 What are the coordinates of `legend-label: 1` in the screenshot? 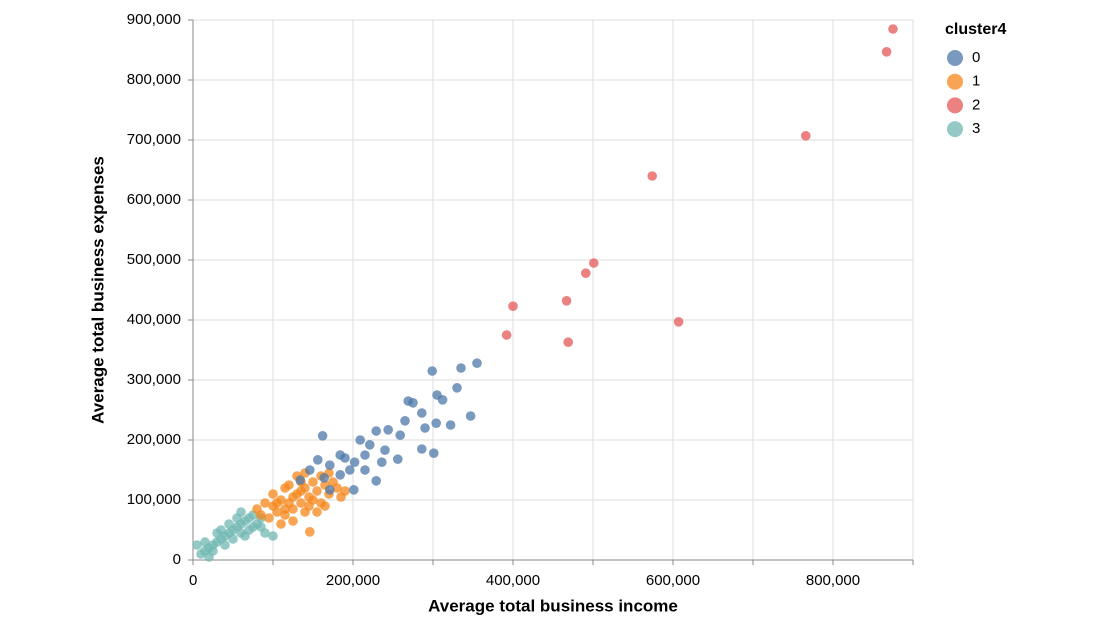 It's located at (976, 81).